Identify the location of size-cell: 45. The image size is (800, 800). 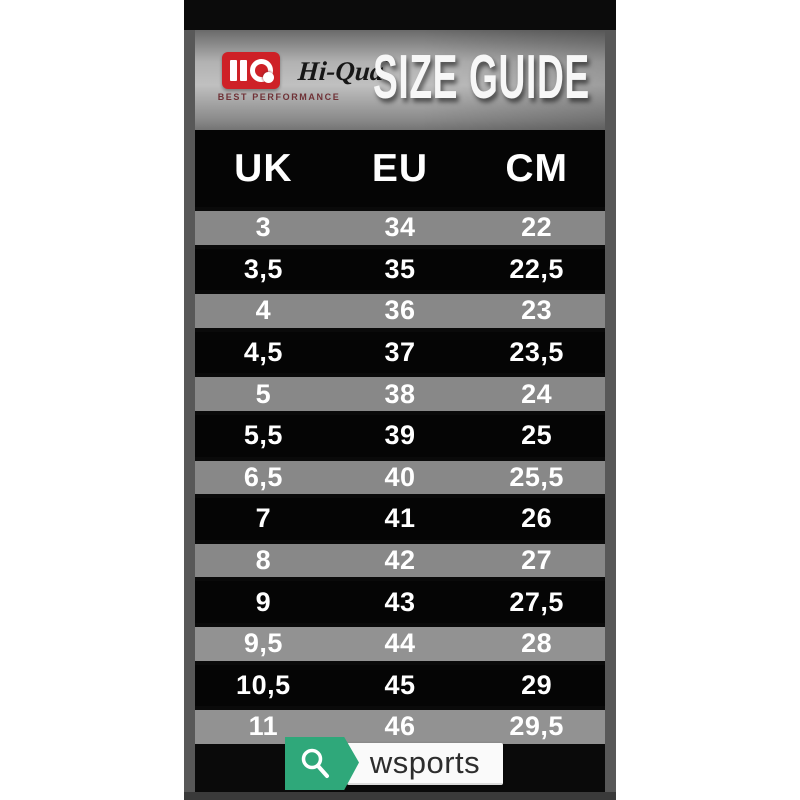
(400, 684).